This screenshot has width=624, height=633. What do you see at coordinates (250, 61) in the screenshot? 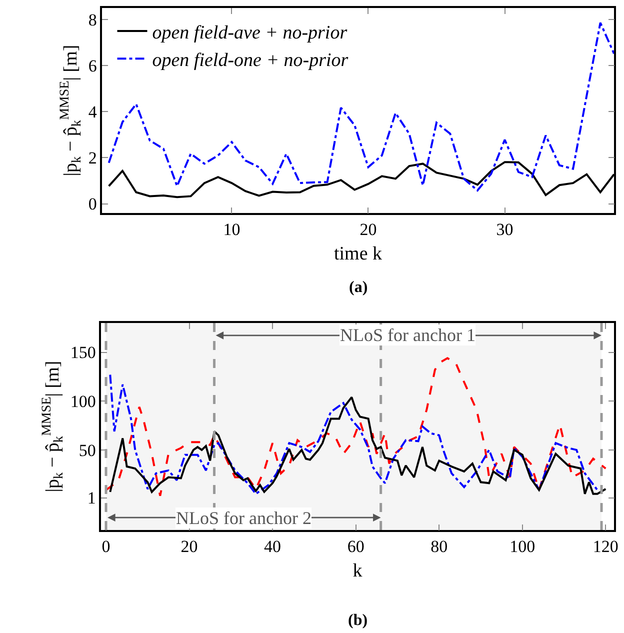
I see `legend-label: open field-one + no-prior` at bounding box center [250, 61].